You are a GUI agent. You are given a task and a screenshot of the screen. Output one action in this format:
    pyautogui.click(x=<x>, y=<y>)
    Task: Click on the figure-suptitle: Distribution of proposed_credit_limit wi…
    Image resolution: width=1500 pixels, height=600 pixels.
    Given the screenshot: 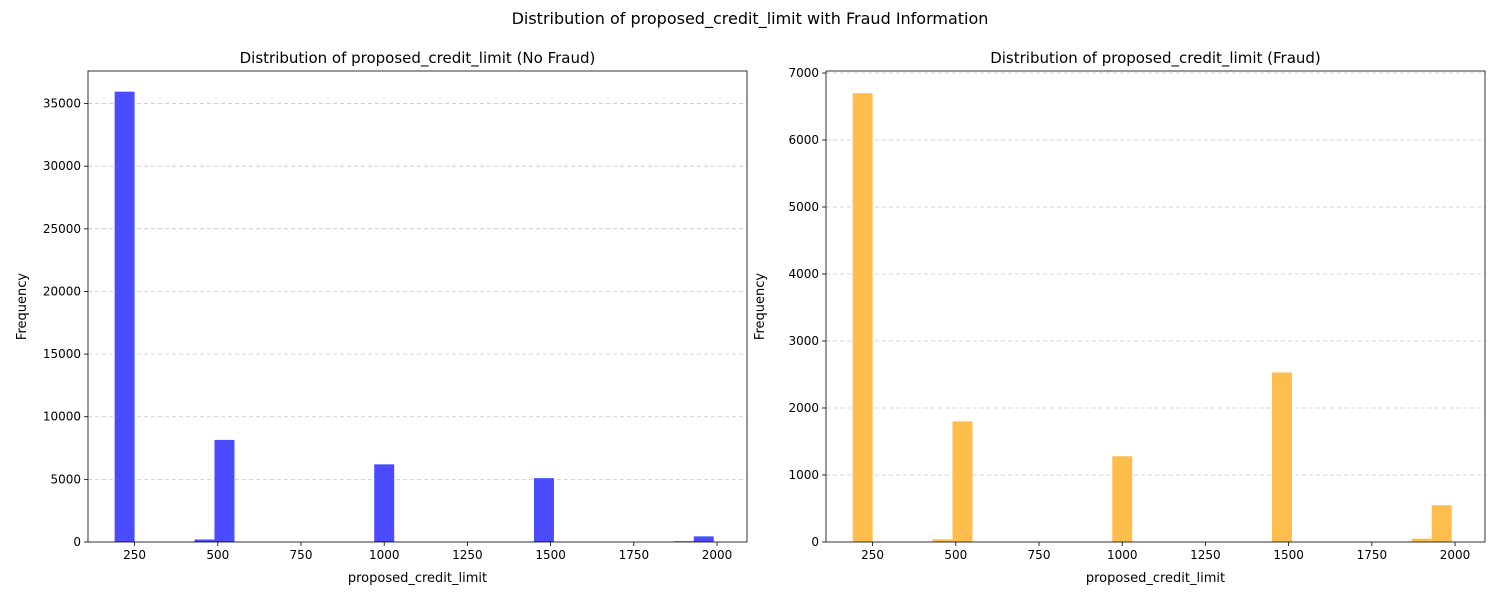 What is the action you would take?
    pyautogui.click(x=750, y=18)
    